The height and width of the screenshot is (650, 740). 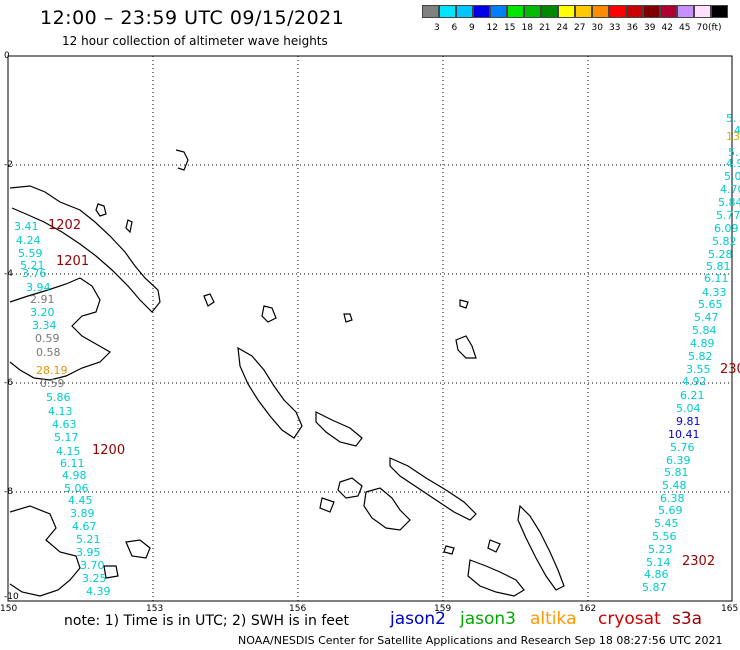 What do you see at coordinates (678, 460) in the screenshot?
I see `wave-height-label: 6.39` at bounding box center [678, 460].